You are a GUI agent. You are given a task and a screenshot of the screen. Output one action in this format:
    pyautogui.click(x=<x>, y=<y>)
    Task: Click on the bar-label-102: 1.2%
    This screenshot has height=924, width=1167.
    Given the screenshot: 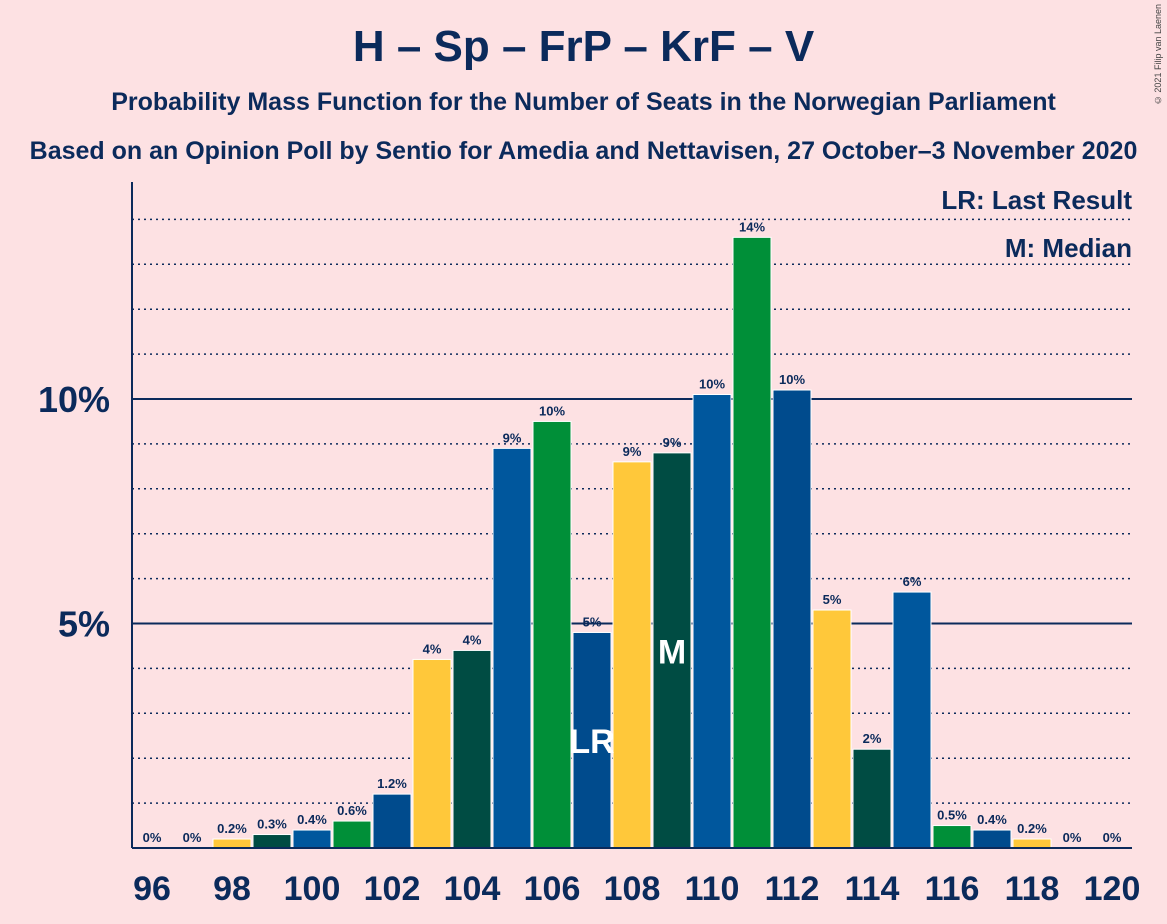 What is the action you would take?
    pyautogui.click(x=392, y=783)
    